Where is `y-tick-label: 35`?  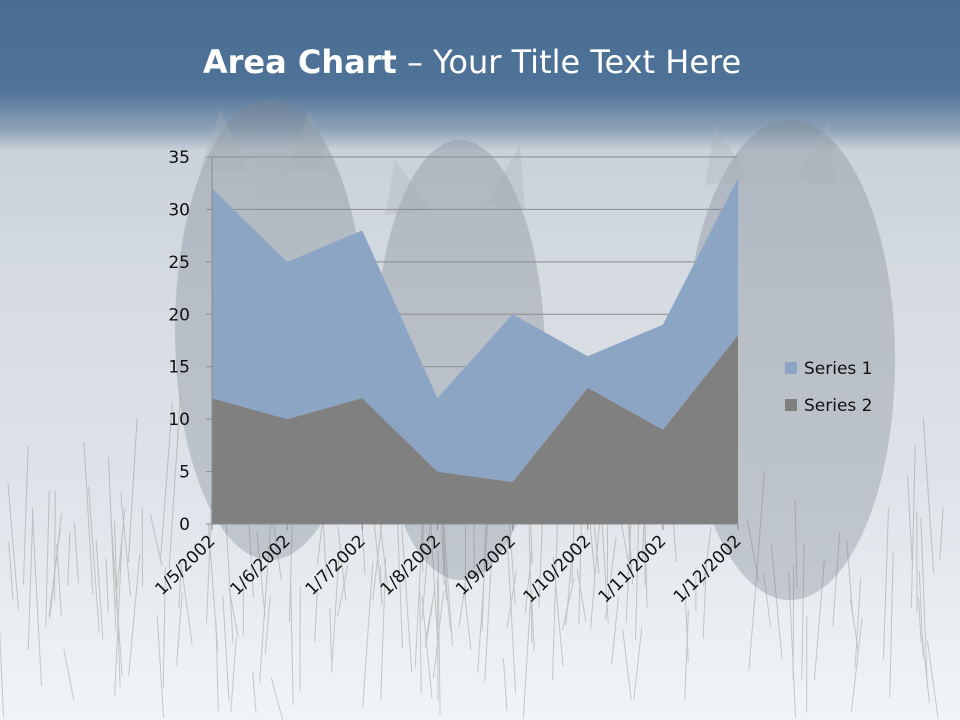 y-tick-label: 35 is located at coordinates (179, 158).